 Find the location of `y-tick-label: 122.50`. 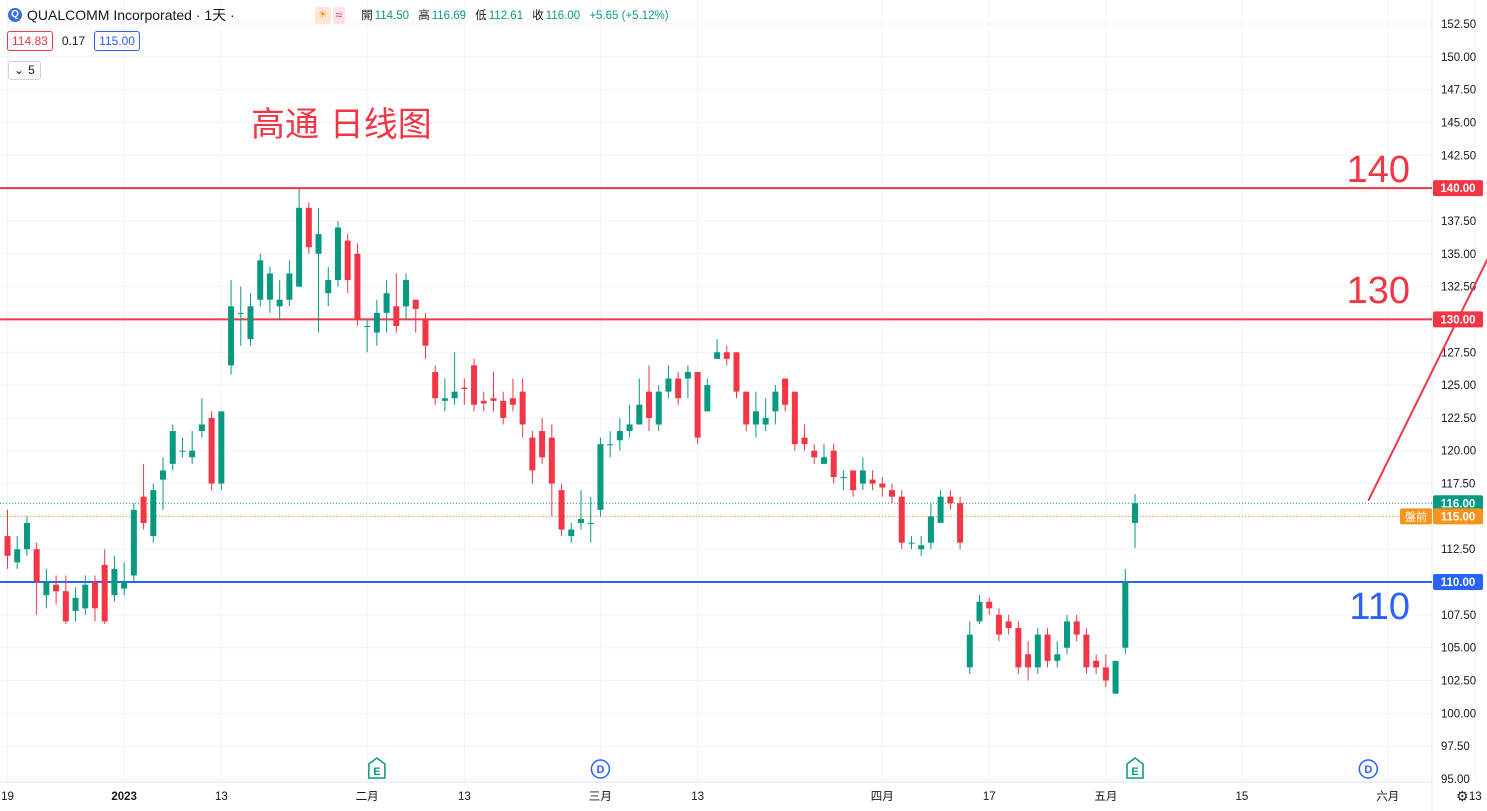

y-tick-label: 122.50 is located at coordinates (1458, 419).